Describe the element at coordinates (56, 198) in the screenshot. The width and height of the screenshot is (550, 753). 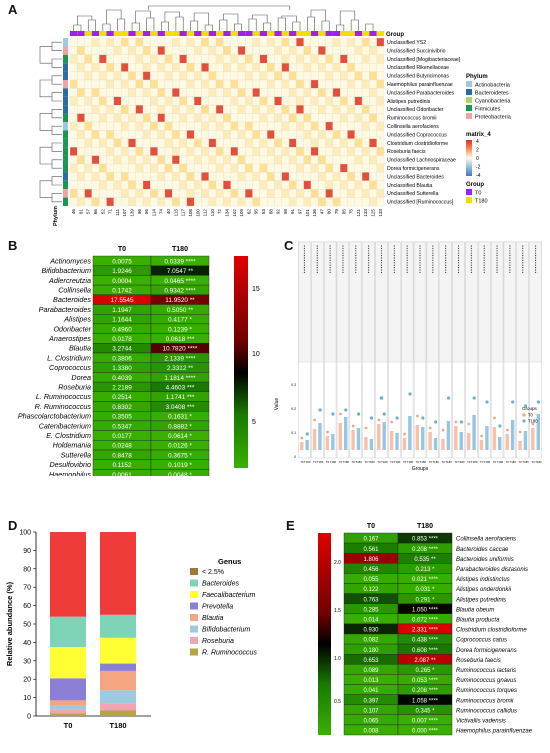
I see `dendrogram-branch` at that location.